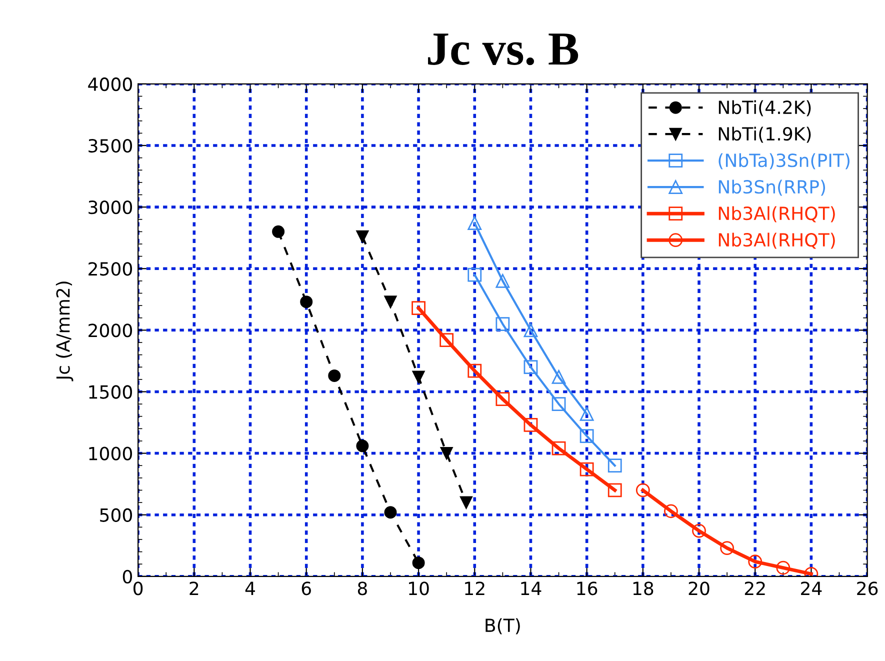 This screenshot has height=661, width=885. I want to click on y-tick-label: 2000, so click(110, 331).